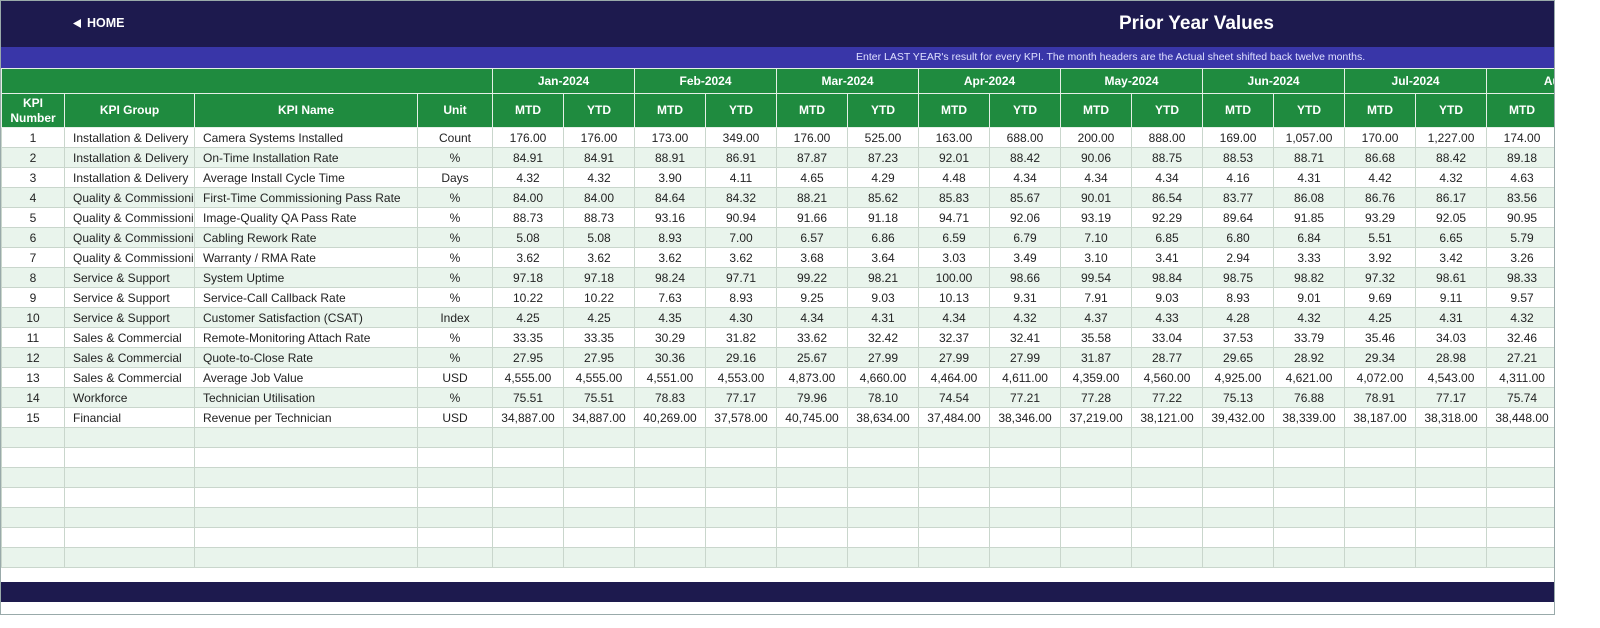 The height and width of the screenshot is (628, 1600). What do you see at coordinates (741, 277) in the screenshot?
I see `kpi-value: 97.71` at bounding box center [741, 277].